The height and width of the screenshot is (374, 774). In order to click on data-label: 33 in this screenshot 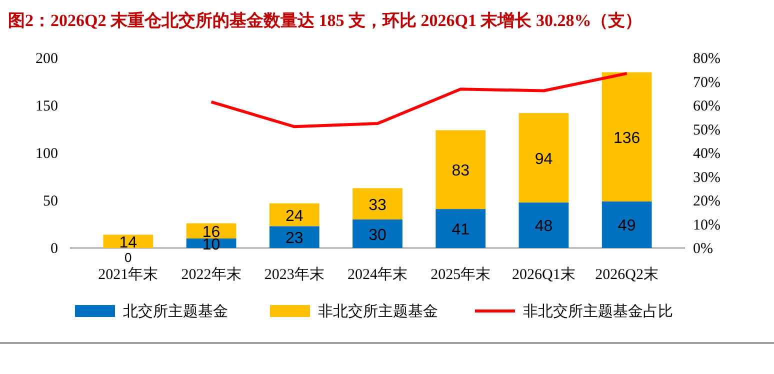, I will do `click(377, 205)`.